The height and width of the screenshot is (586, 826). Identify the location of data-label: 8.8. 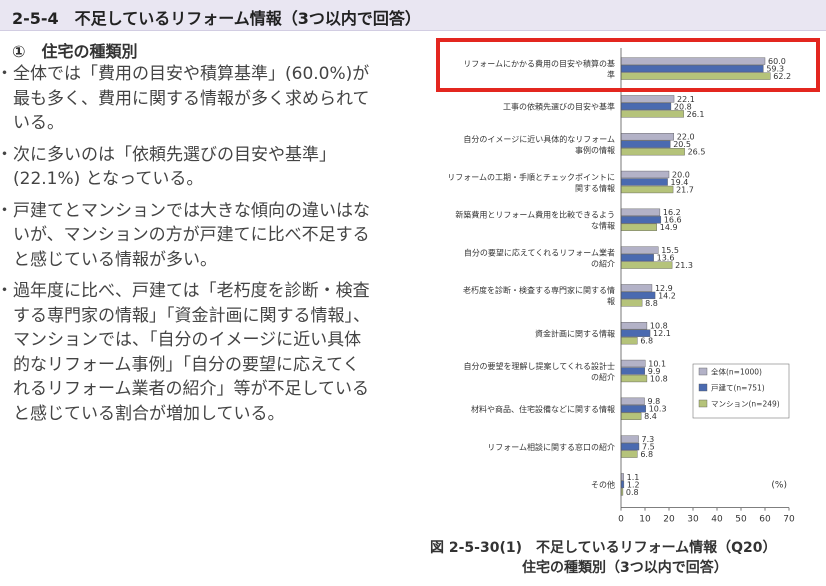
(651, 303).